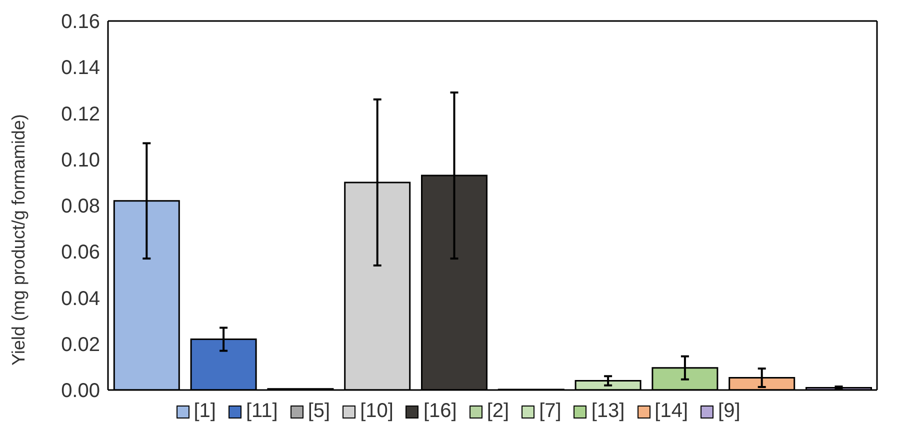 The height and width of the screenshot is (438, 900). Describe the element at coordinates (80, 114) in the screenshot. I see `y-tick-label: 0.12` at that location.